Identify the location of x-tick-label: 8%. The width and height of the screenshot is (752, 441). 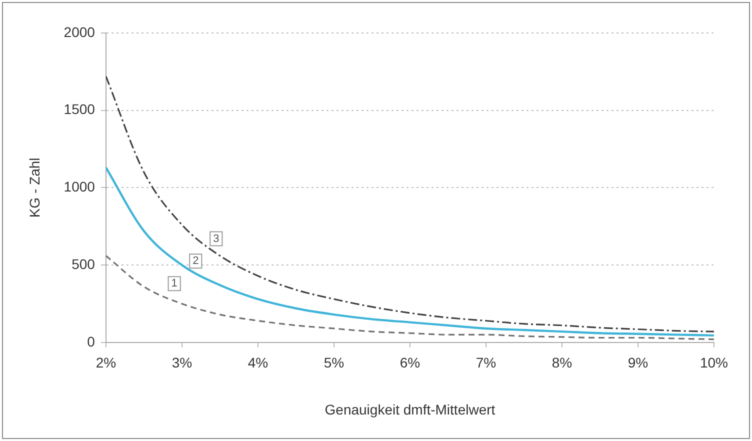
(562, 362).